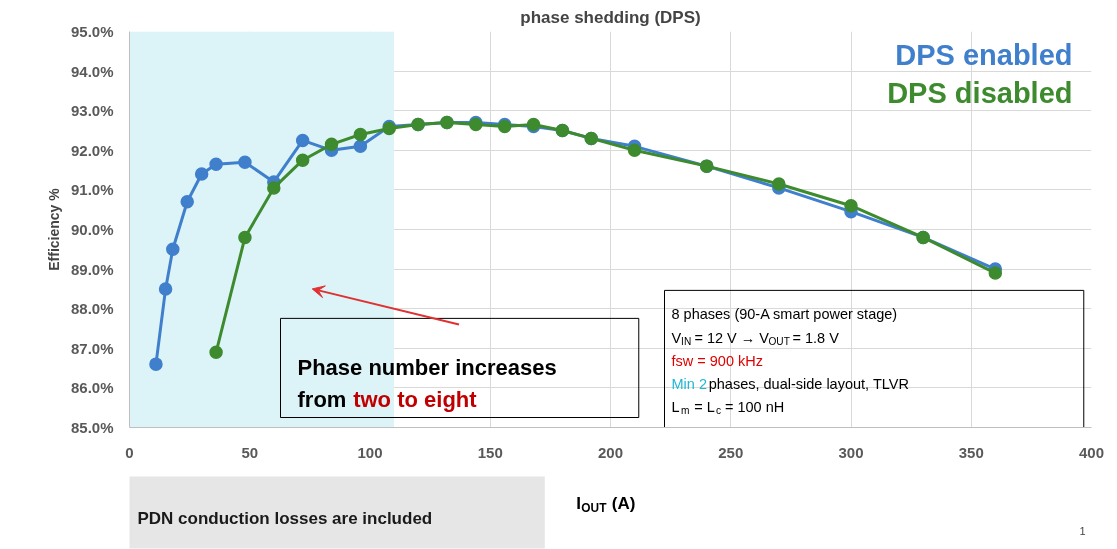  Describe the element at coordinates (92, 348) in the screenshot. I see `y-tick-label: 87.0%` at that location.